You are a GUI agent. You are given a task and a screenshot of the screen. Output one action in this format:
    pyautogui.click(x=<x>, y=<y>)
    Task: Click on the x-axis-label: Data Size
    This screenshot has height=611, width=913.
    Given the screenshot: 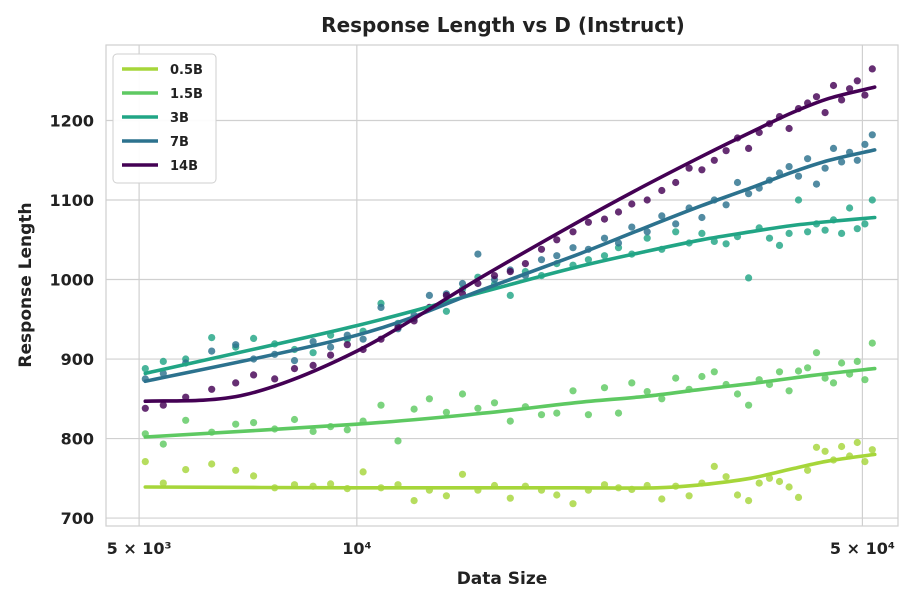 What is the action you would take?
    pyautogui.click(x=502, y=579)
    